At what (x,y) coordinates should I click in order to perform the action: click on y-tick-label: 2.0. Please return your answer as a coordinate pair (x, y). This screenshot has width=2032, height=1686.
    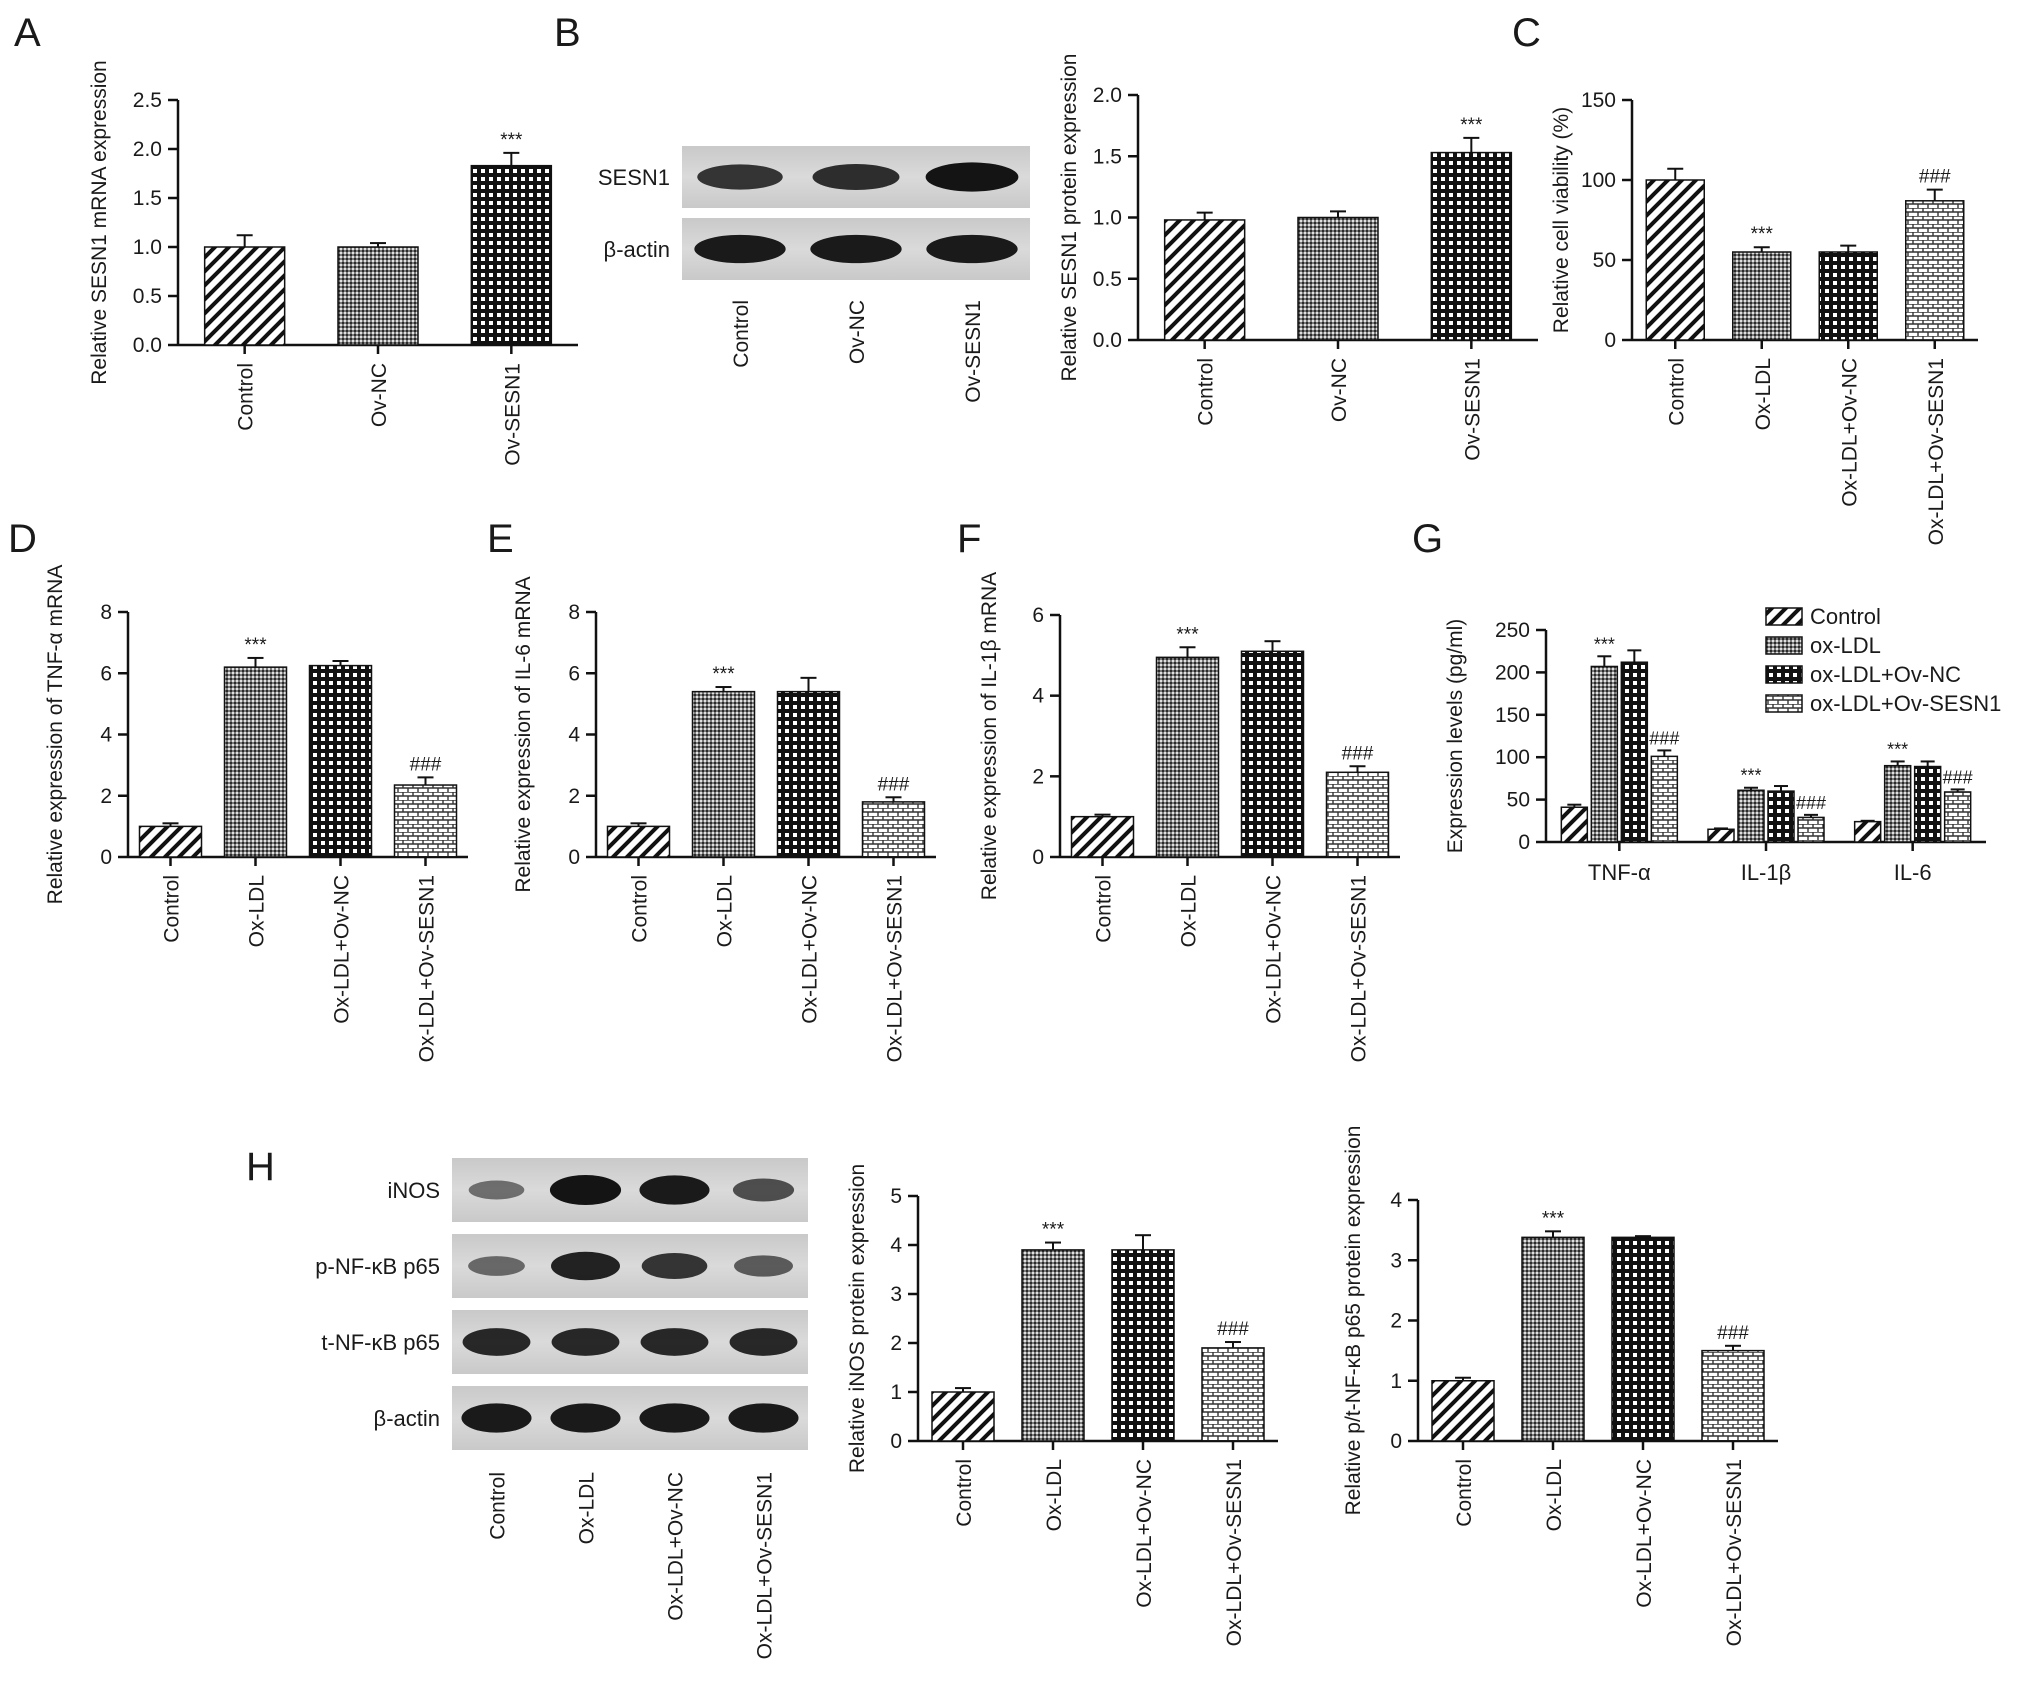
    Looking at the image, I should click on (147, 149).